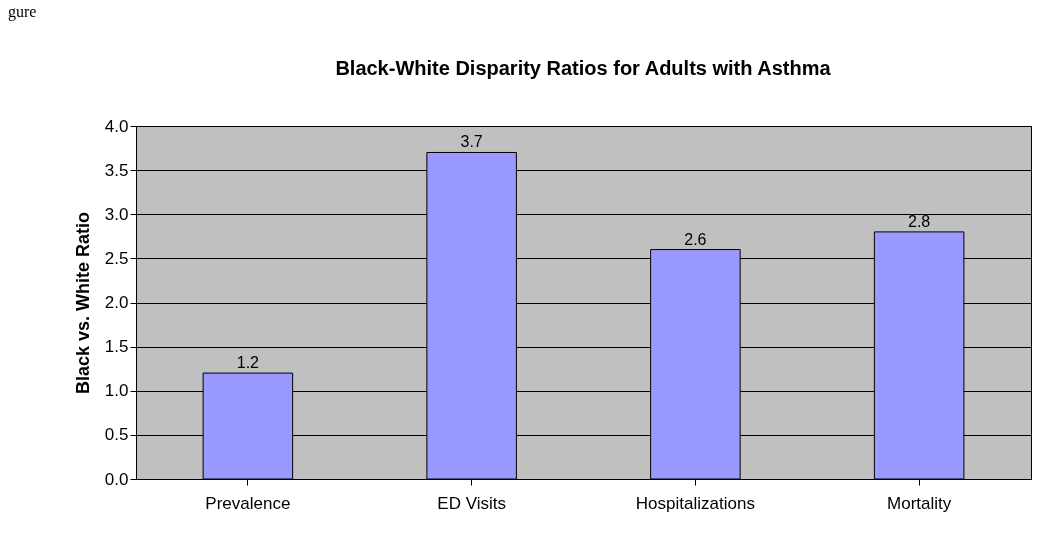 This screenshot has width=1051, height=552. What do you see at coordinates (82, 303) in the screenshot?
I see `y-axis-title: Black vs. White Ratio` at bounding box center [82, 303].